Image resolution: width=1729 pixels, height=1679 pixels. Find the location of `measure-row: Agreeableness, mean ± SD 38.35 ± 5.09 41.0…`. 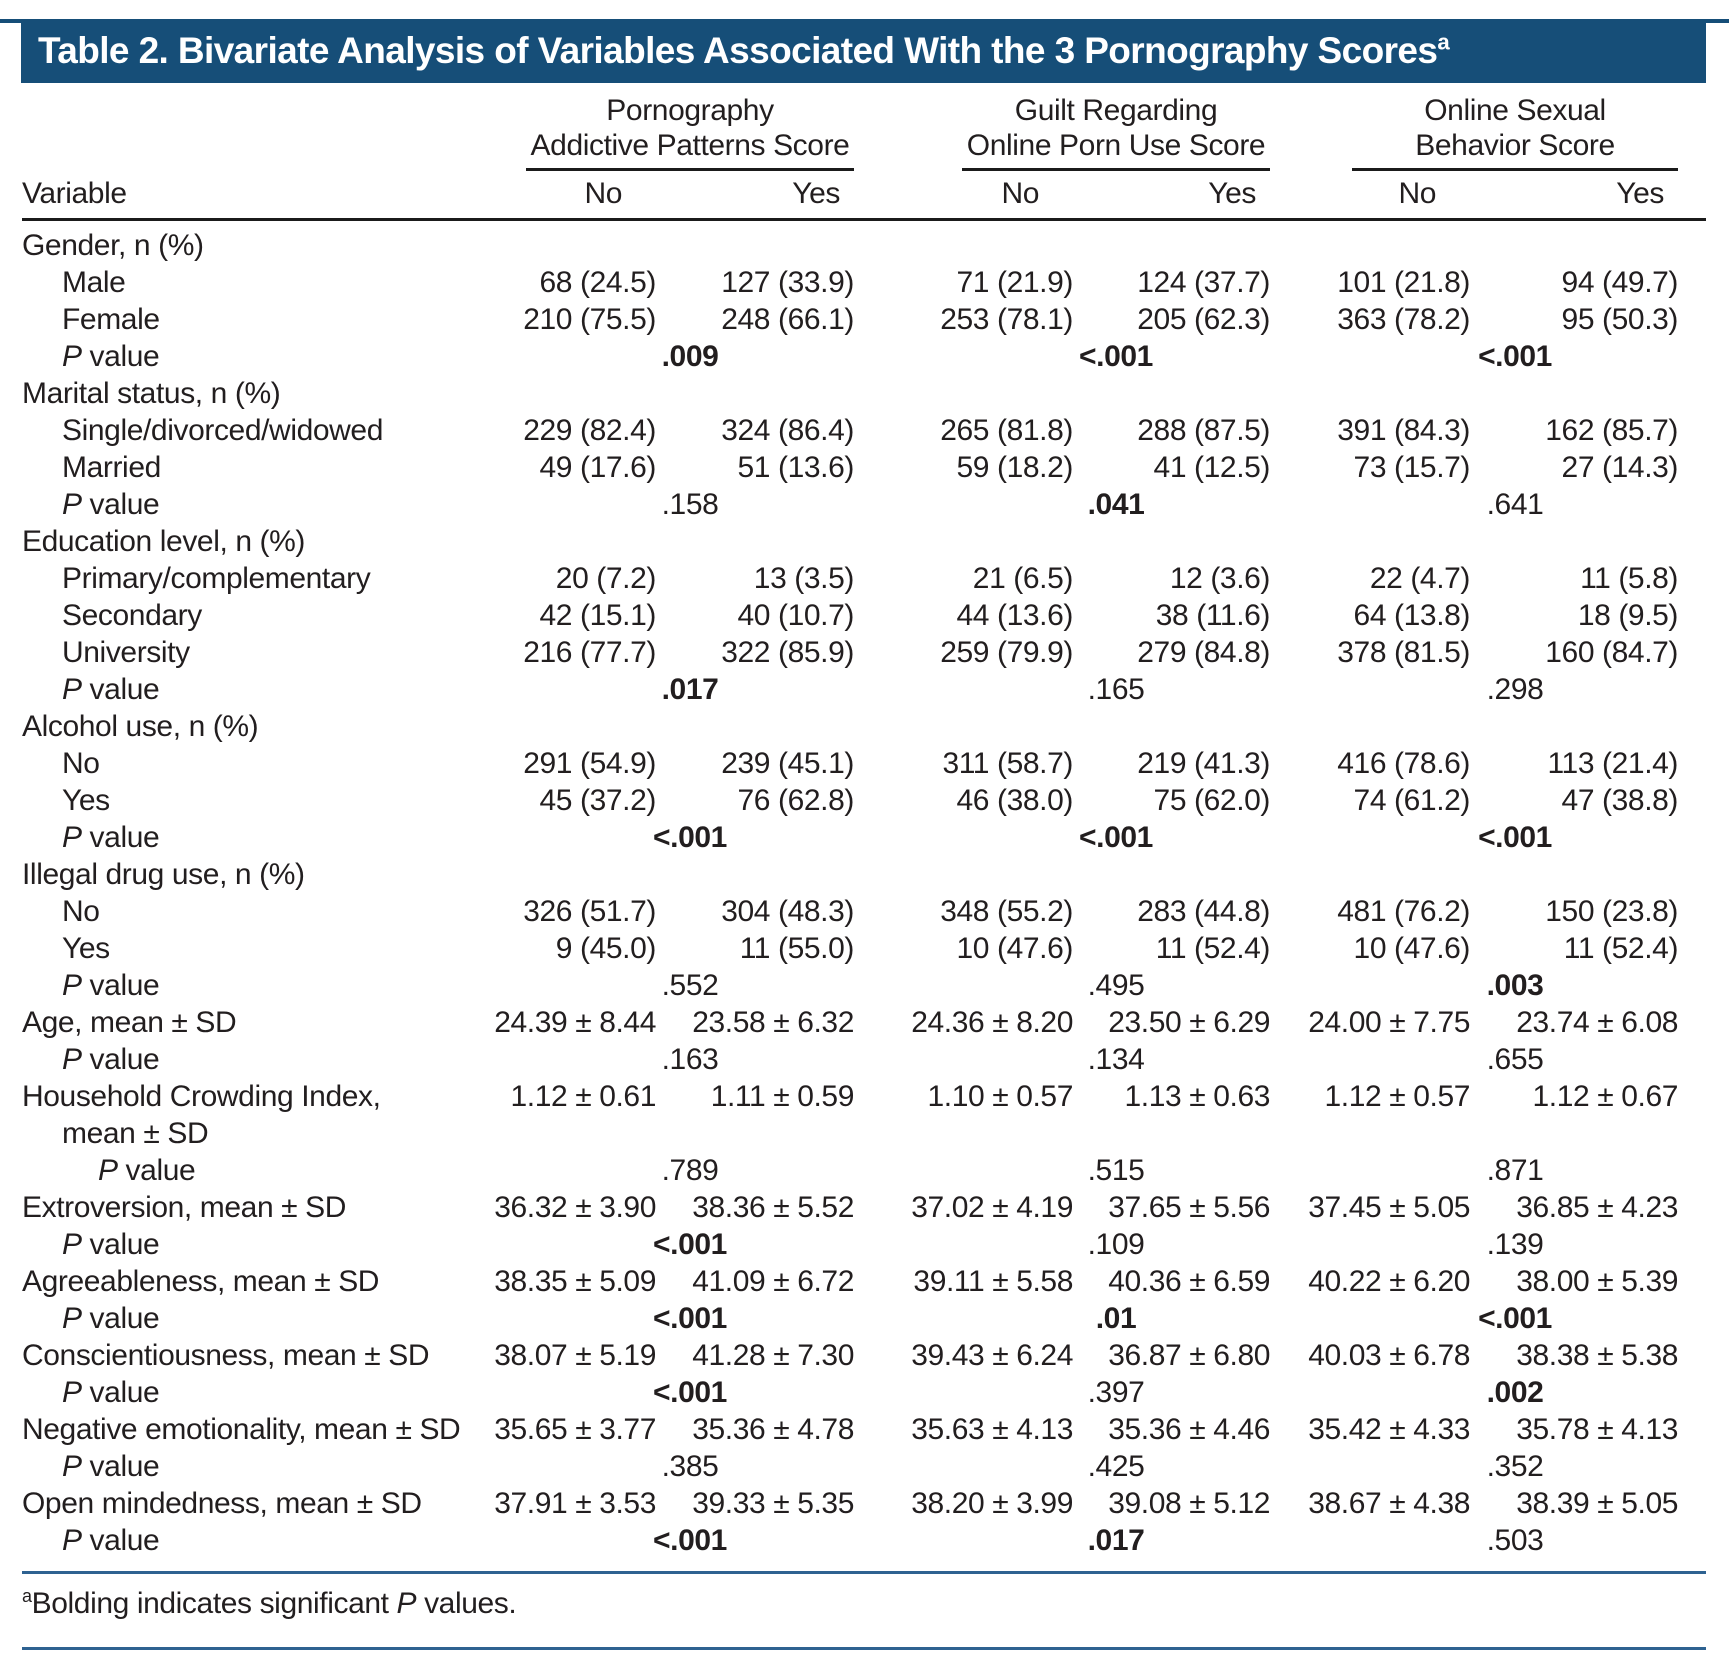

measure-row: Agreeableness, mean ± SD 38.35 ± 5.09 41.0… is located at coordinates (864, 1281).